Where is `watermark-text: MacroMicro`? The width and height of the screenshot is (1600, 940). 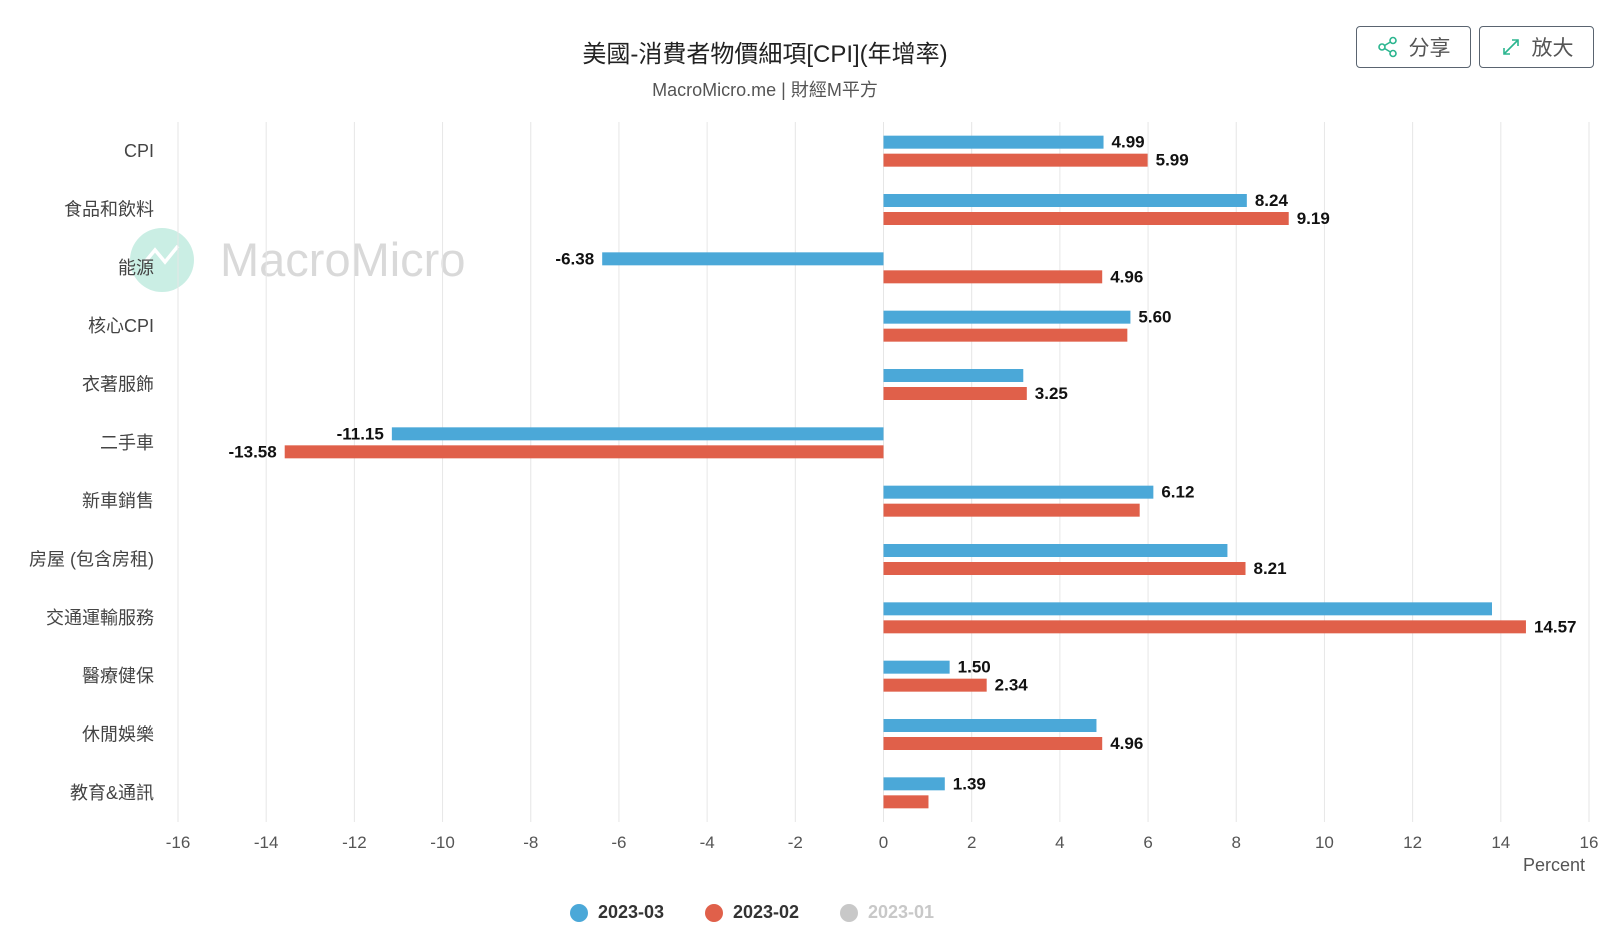 watermark-text: MacroMicro is located at coordinates (342, 259).